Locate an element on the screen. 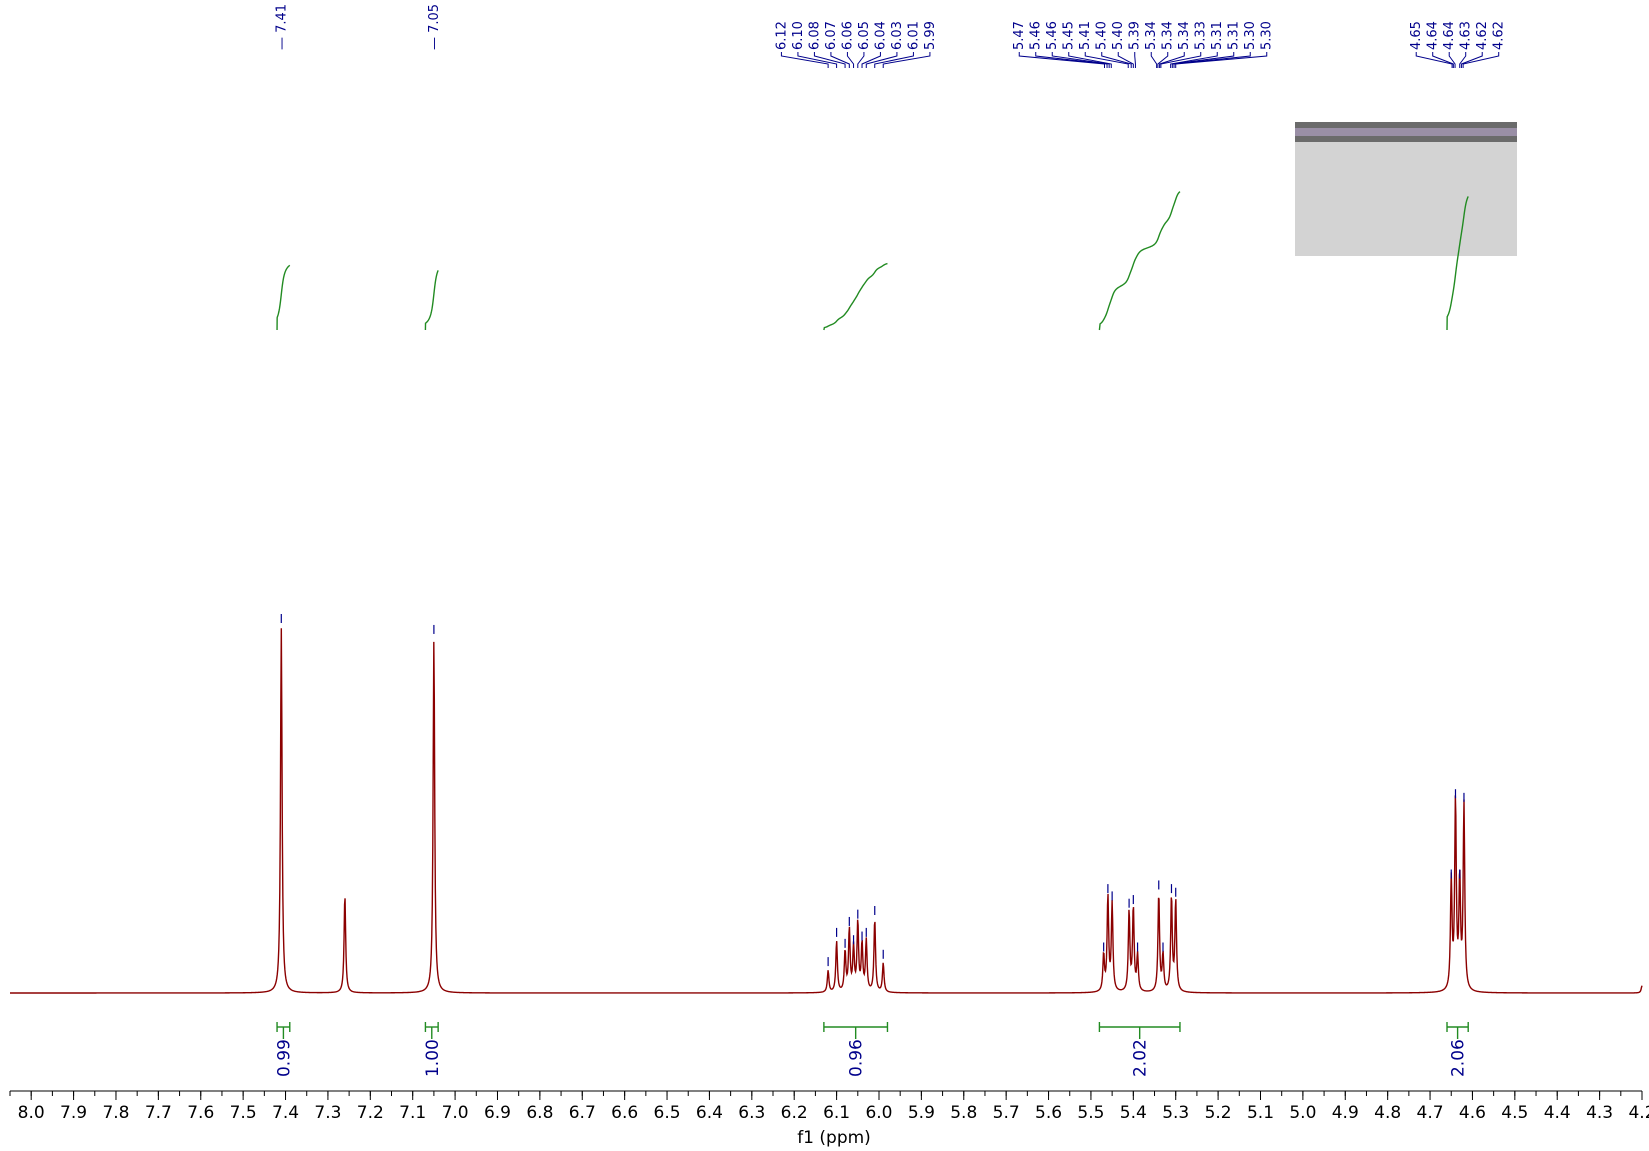  peak-label: 5.31 is located at coordinates (1234, 35).